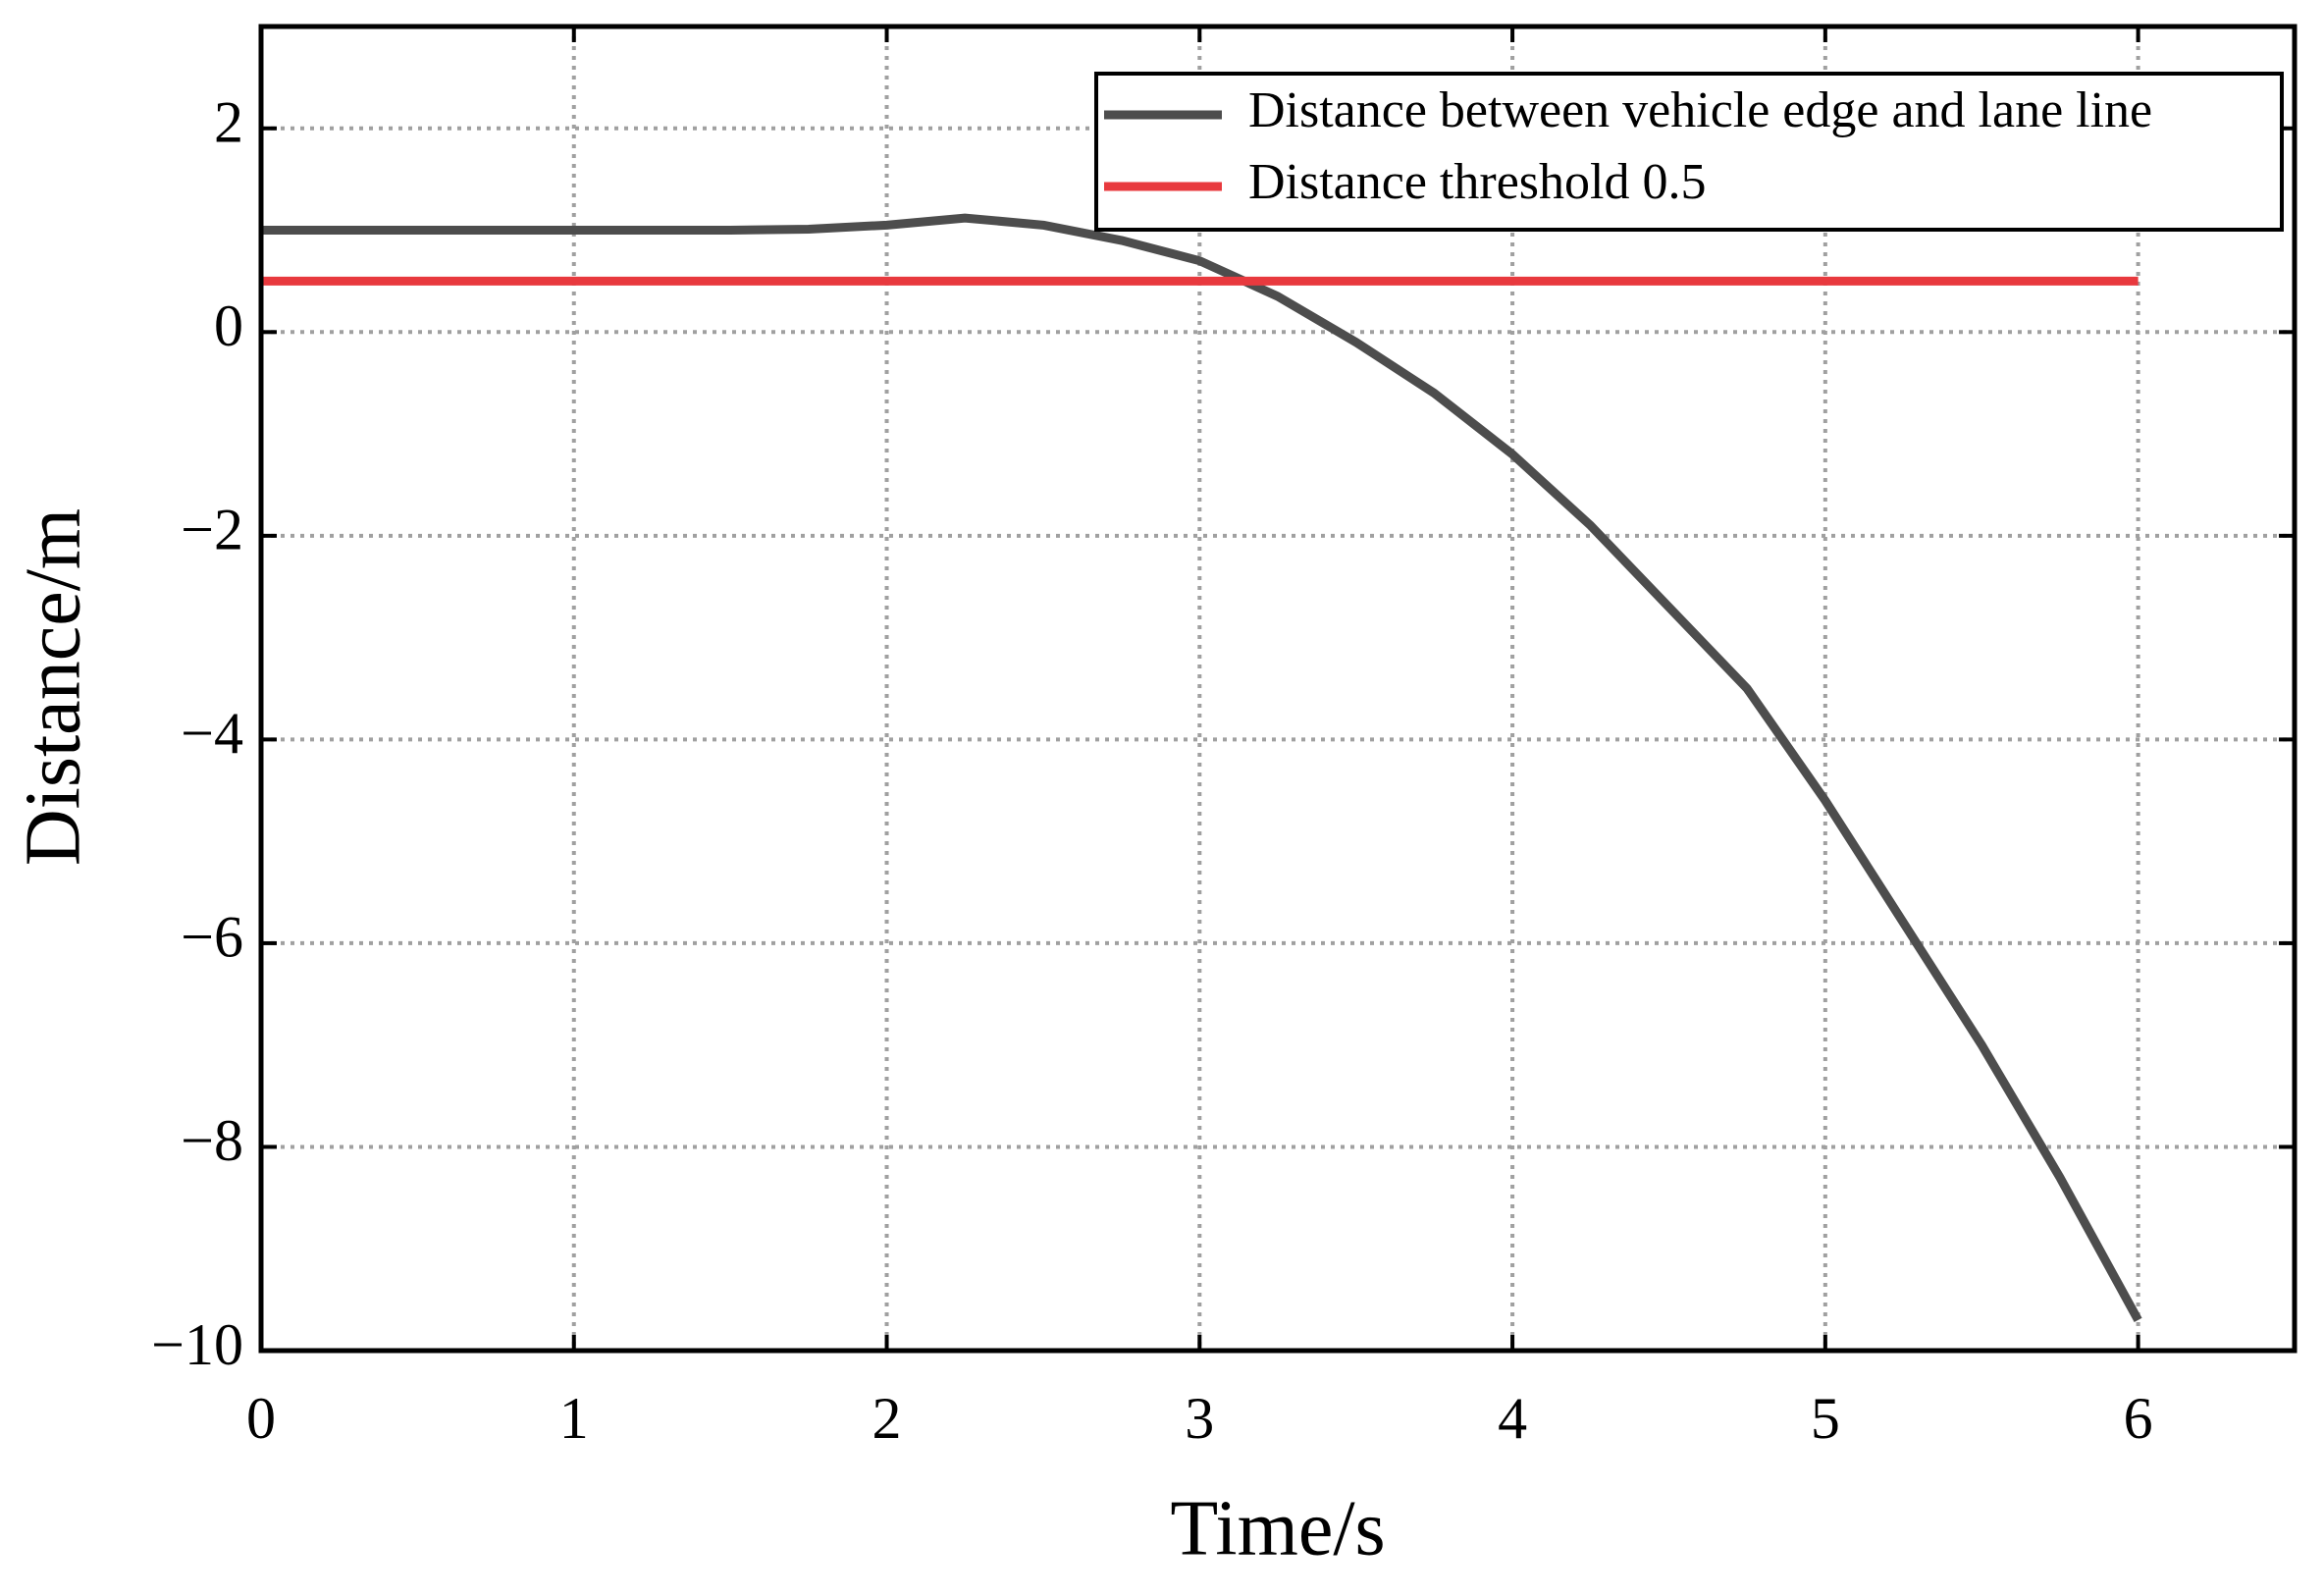 The image size is (2324, 1596). What do you see at coordinates (261, 1419) in the screenshot?
I see `x-tick-label: 0` at bounding box center [261, 1419].